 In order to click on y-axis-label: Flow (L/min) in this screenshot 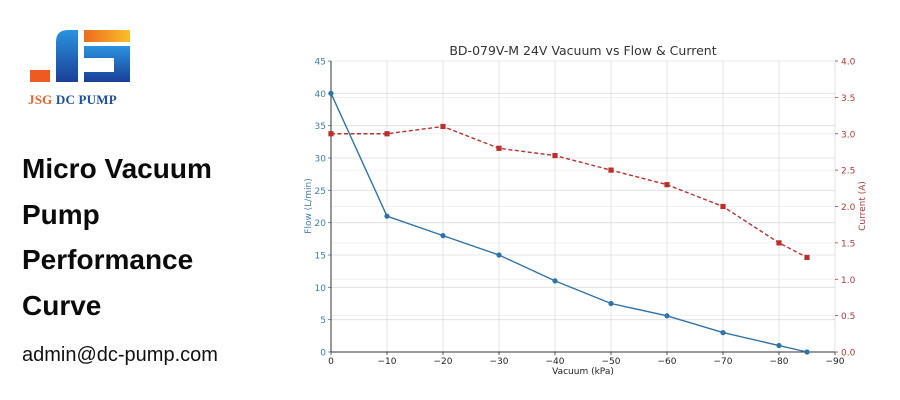, I will do `click(309, 205)`.